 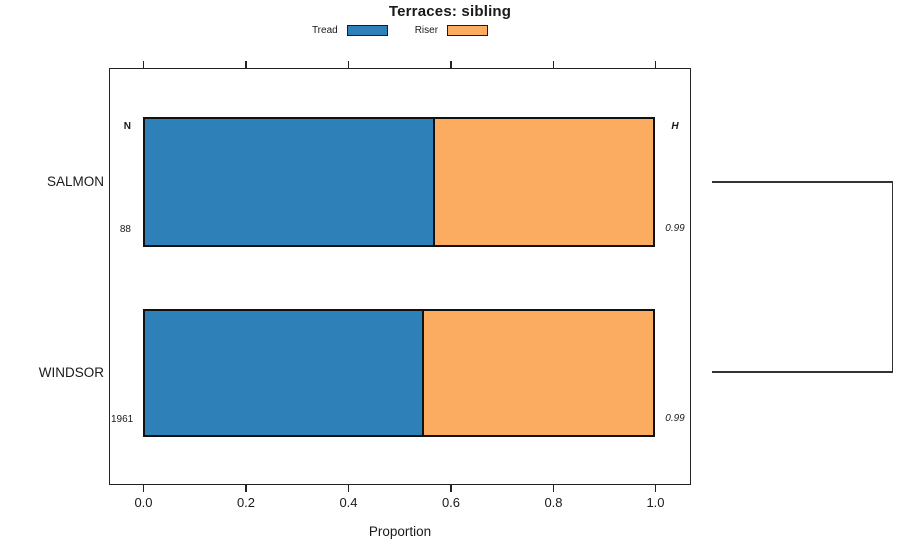 What do you see at coordinates (450, 11) in the screenshot?
I see `chart-title: Terraces: sibling` at bounding box center [450, 11].